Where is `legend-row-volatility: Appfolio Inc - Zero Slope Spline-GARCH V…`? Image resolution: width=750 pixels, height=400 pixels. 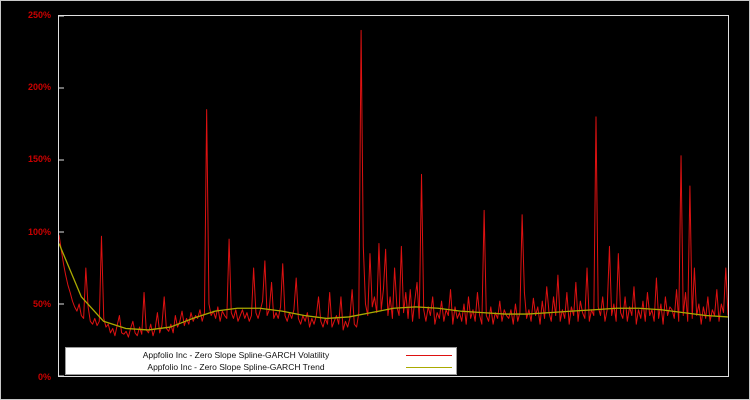
legend-row-volatility: Appfolio Inc - Zero Slope Spline-GARCH V… is located at coordinates (261, 355).